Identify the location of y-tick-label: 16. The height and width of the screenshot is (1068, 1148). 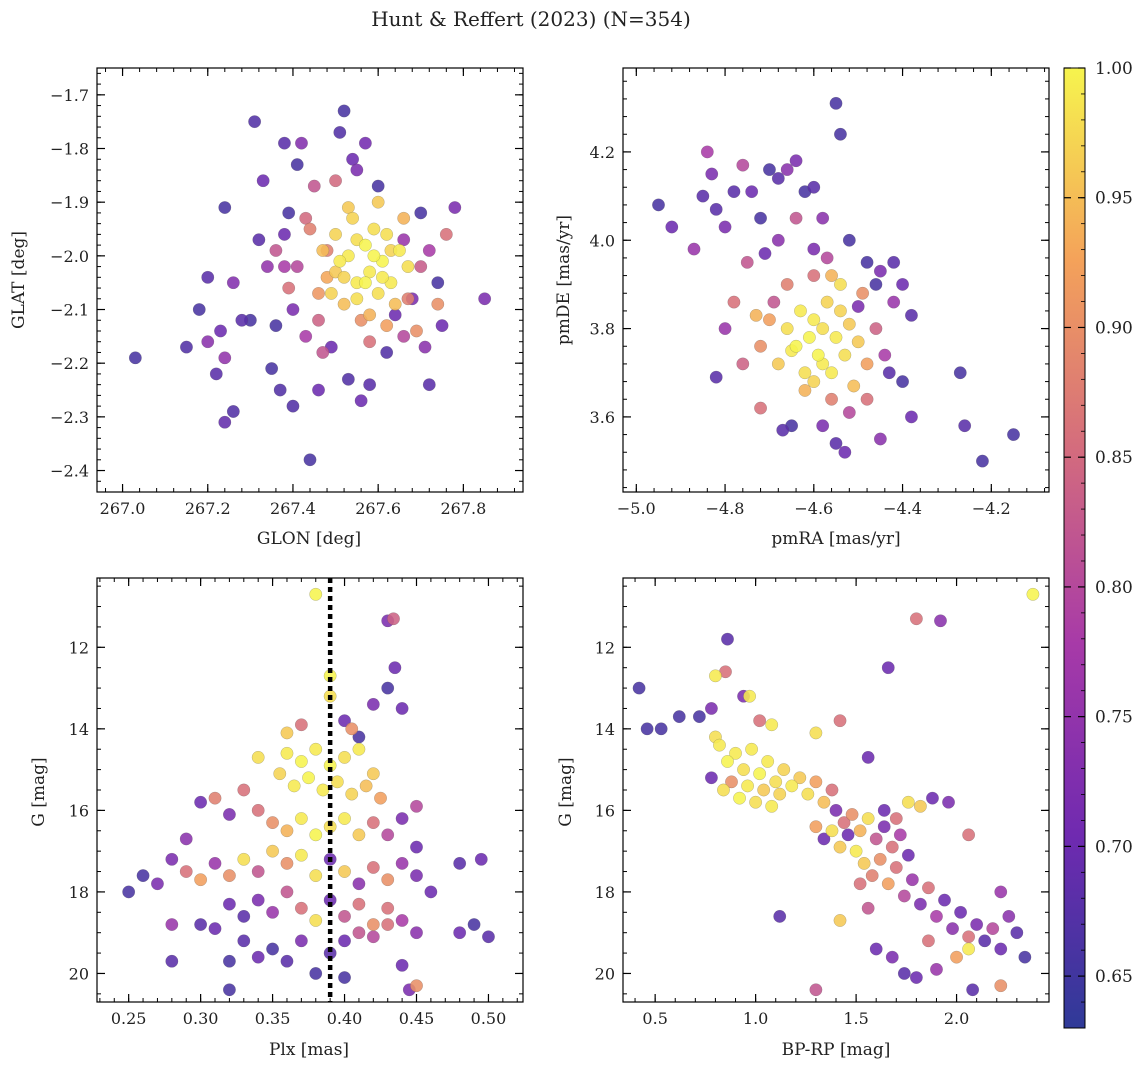
(79, 810).